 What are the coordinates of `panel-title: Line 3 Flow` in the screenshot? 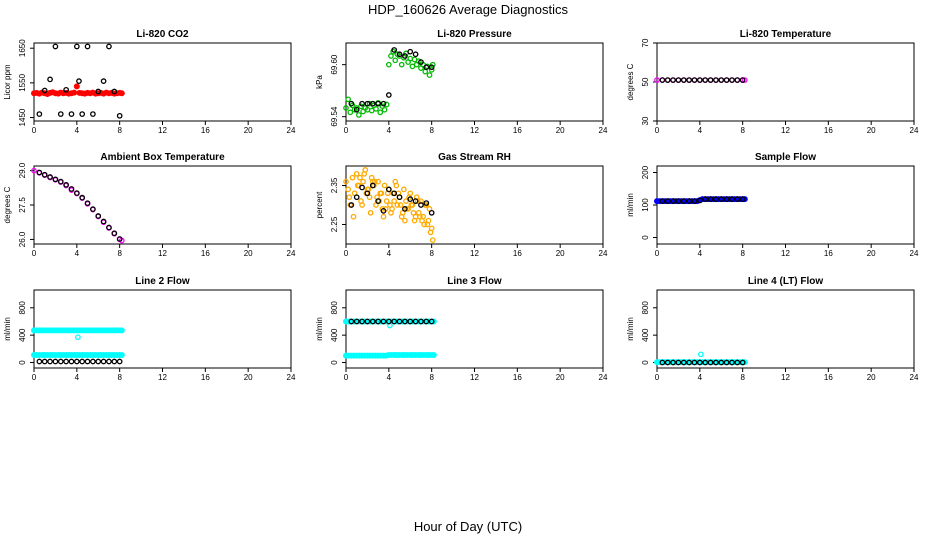 It's located at (474, 281).